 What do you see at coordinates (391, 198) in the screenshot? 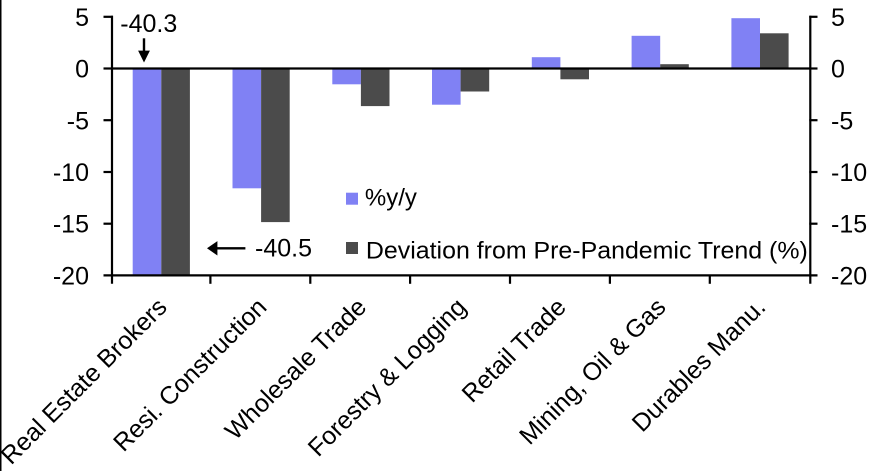
I see `svg-text: %y/y` at bounding box center [391, 198].